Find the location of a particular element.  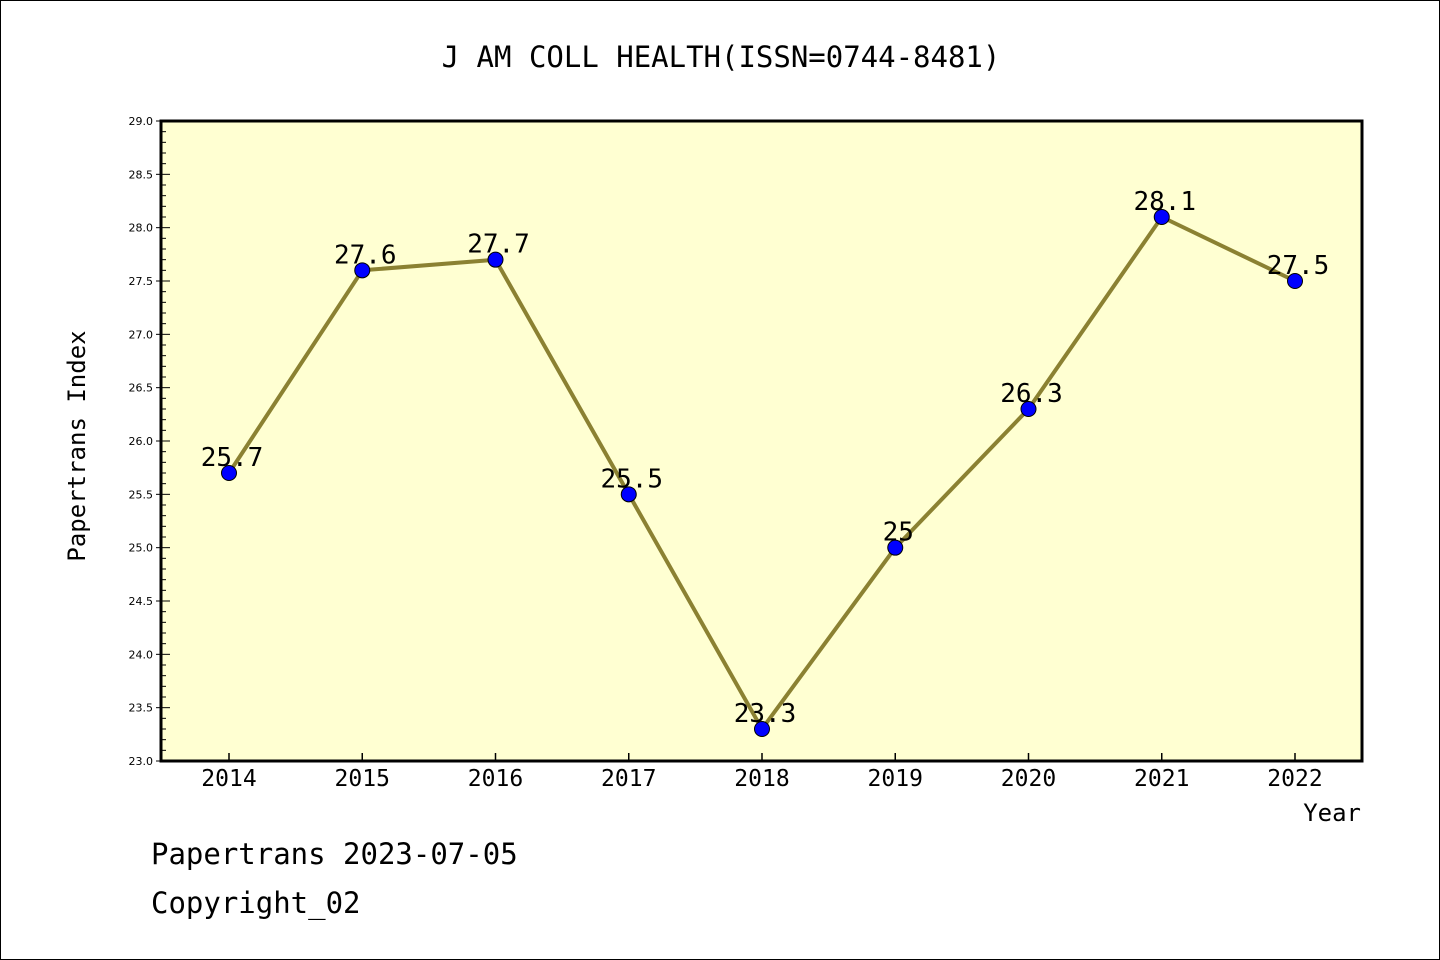

y-tick-label: 23.5 is located at coordinates (141, 708).